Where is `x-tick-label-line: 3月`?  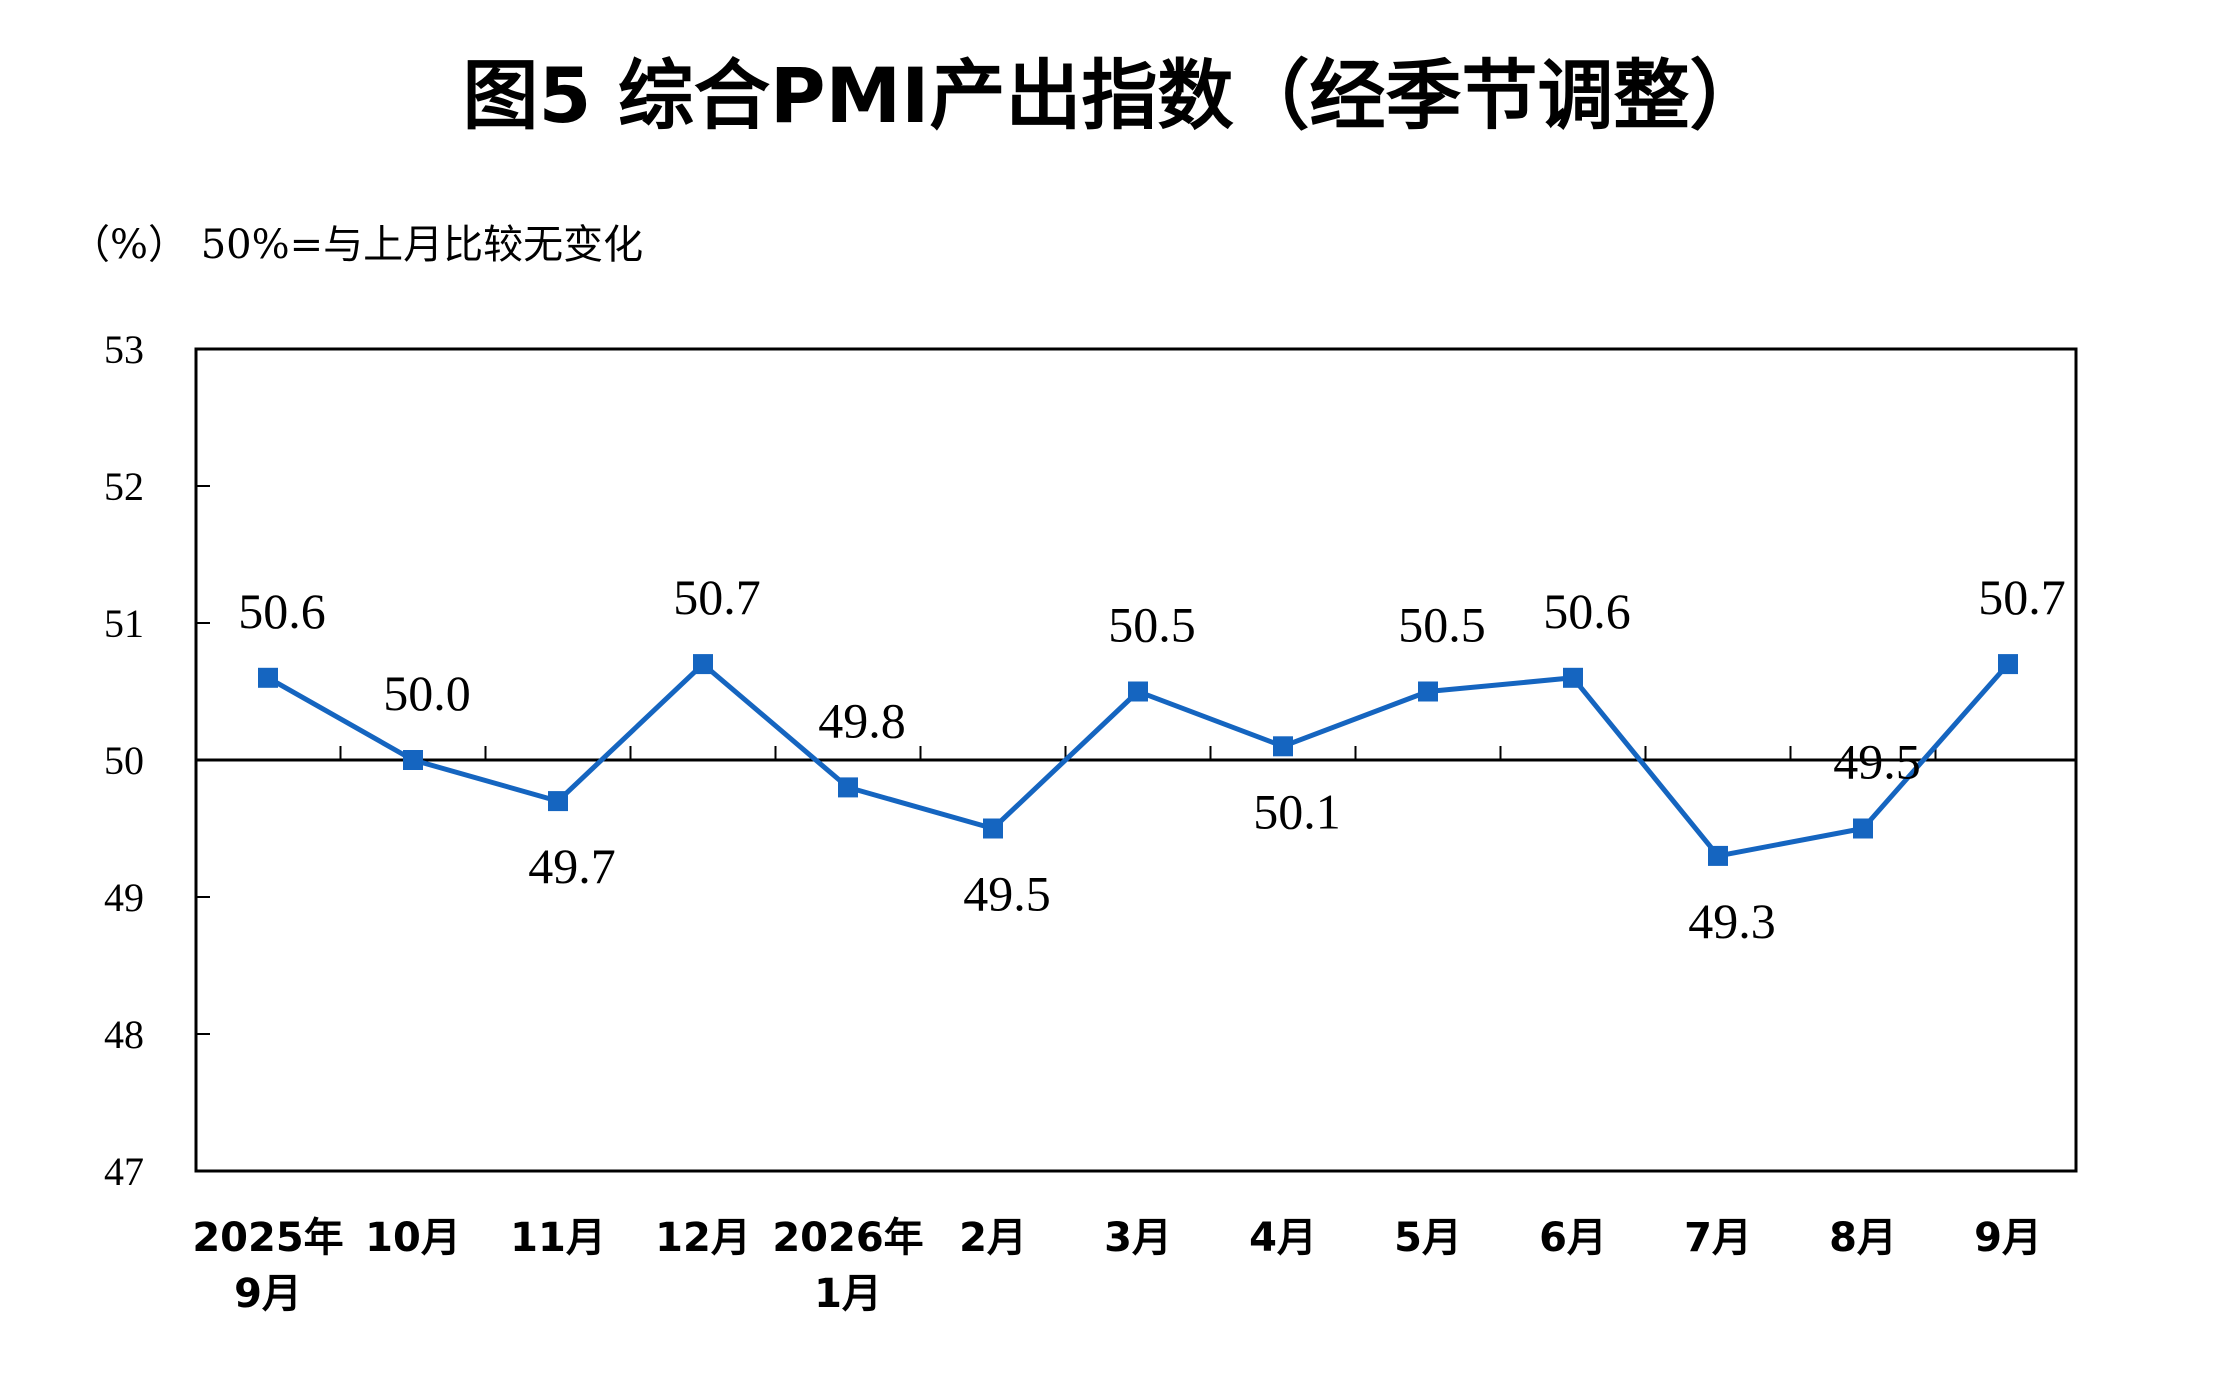 x-tick-label-line: 3月 is located at coordinates (1138, 1238).